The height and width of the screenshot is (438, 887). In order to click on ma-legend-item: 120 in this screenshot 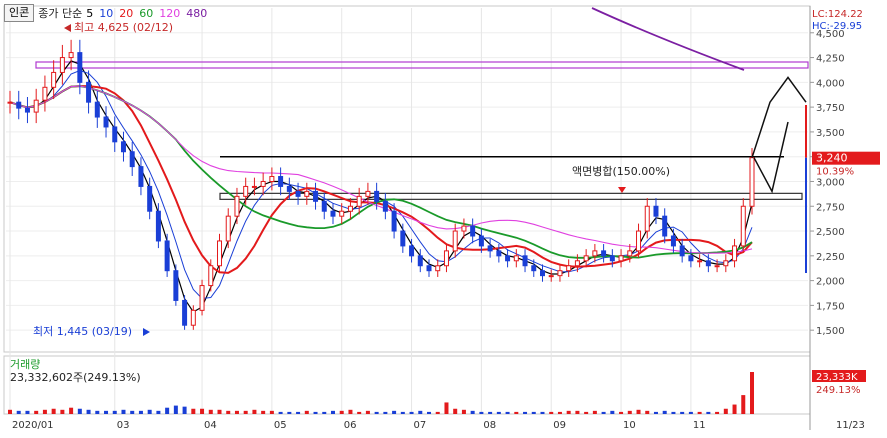, I will do `click(170, 13)`.